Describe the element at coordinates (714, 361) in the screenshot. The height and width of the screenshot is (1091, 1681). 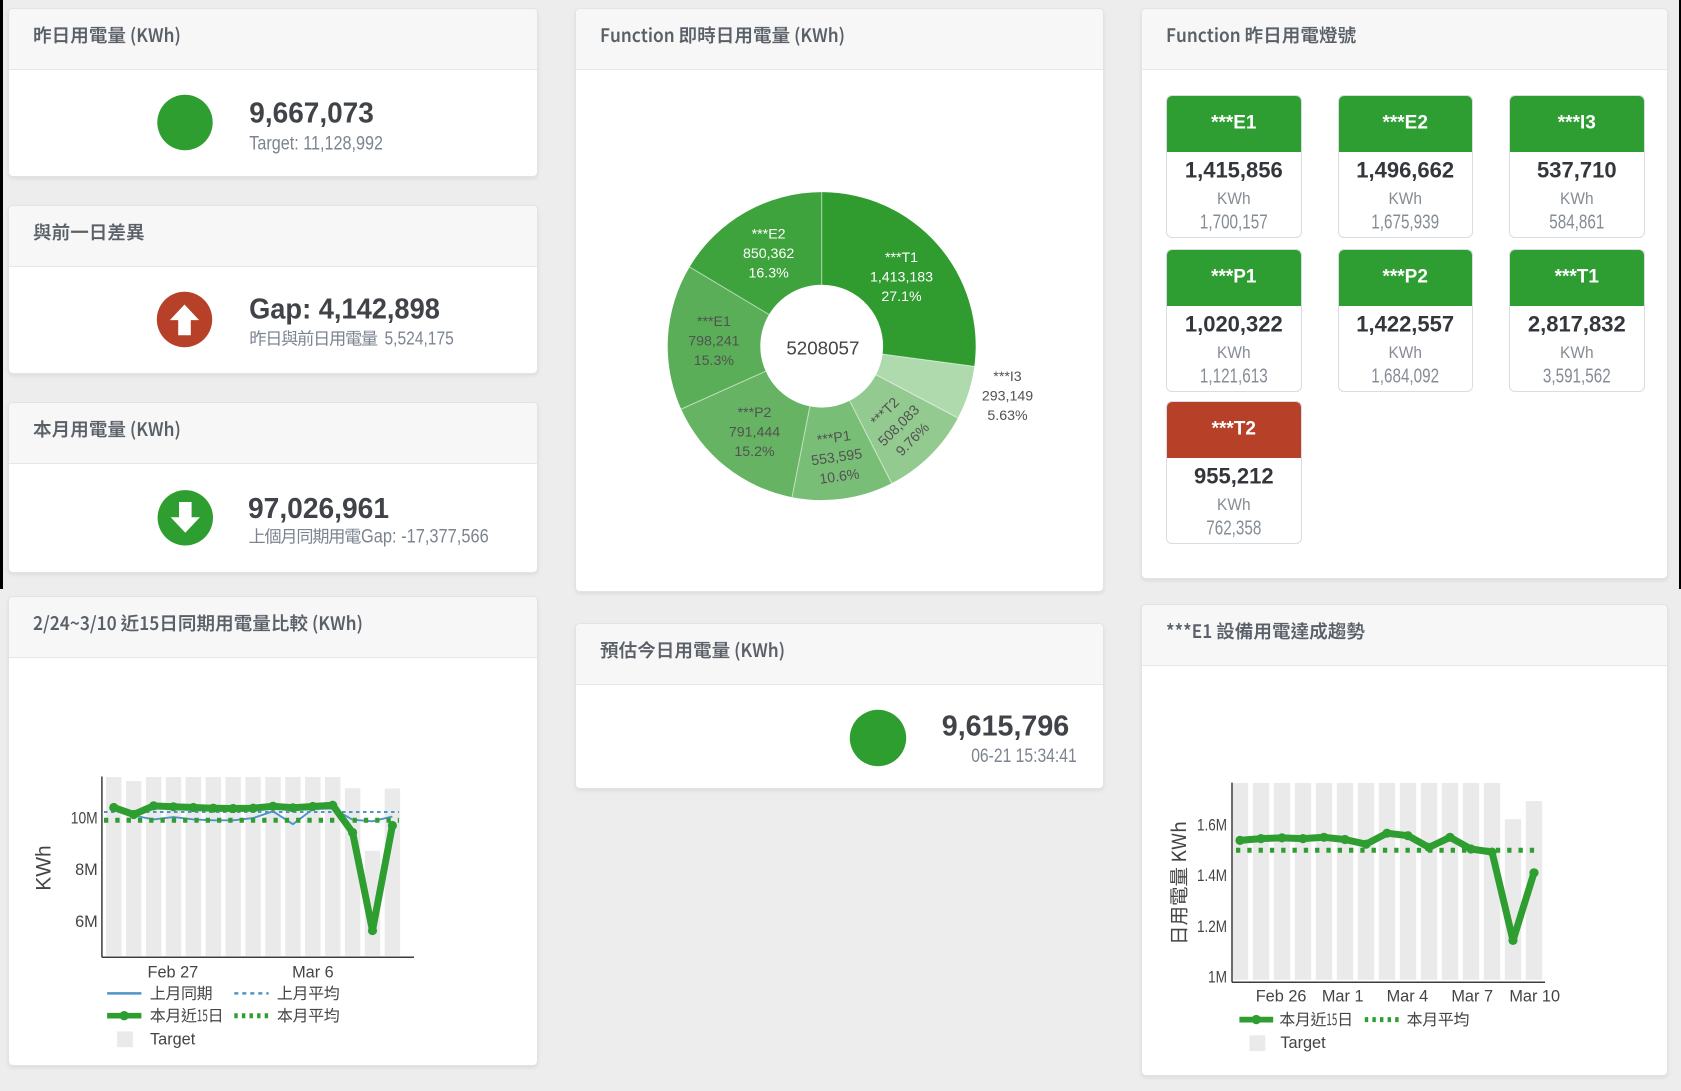
I see `svg-text: 15.3%` at that location.